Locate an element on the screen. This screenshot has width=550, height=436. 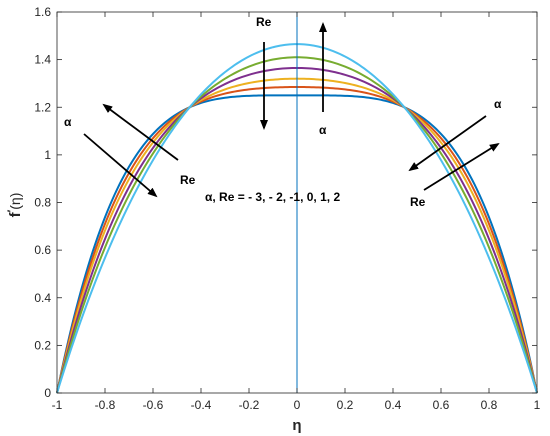
y-axis-label-prime: ′ is located at coordinates (12, 210).